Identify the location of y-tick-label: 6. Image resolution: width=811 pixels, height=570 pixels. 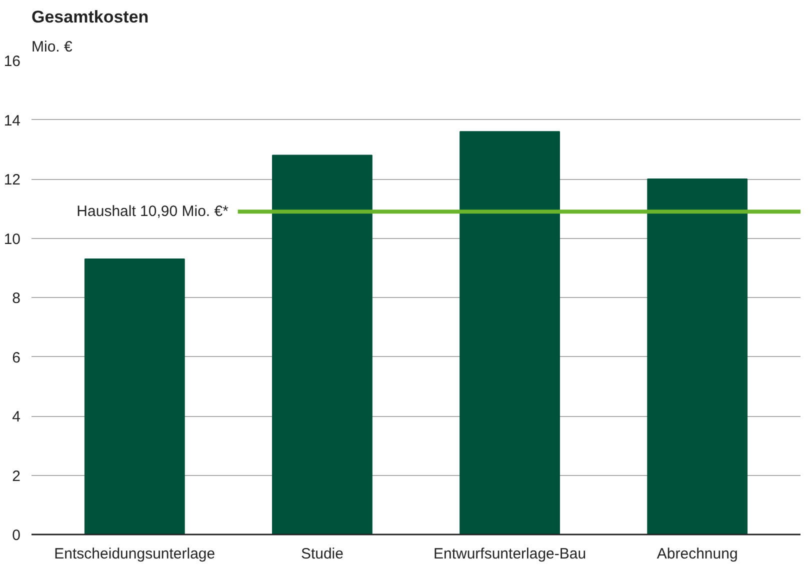
(16, 357).